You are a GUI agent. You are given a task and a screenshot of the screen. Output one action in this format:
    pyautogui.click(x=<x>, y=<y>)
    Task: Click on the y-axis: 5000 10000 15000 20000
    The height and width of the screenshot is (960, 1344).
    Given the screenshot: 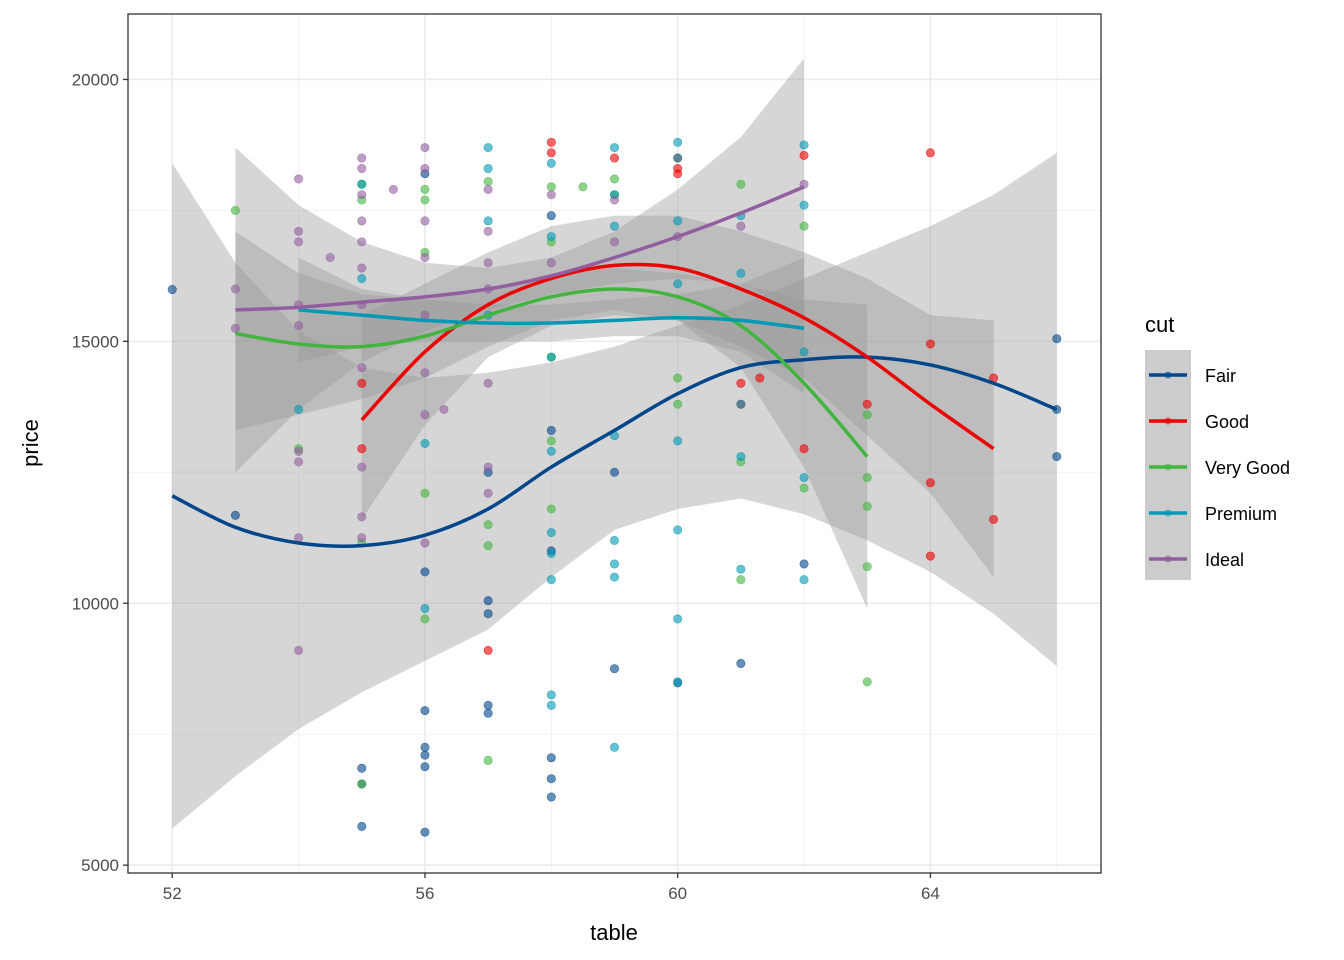 What is the action you would take?
    pyautogui.click(x=100, y=472)
    